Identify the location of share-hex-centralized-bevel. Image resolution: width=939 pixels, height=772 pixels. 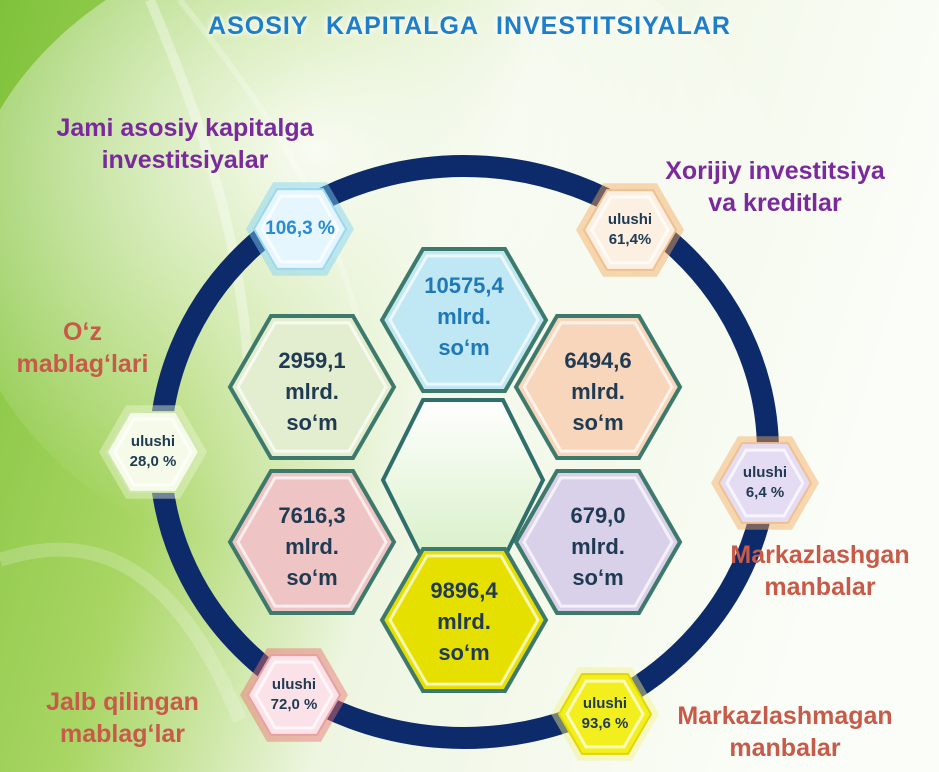
(765, 483).